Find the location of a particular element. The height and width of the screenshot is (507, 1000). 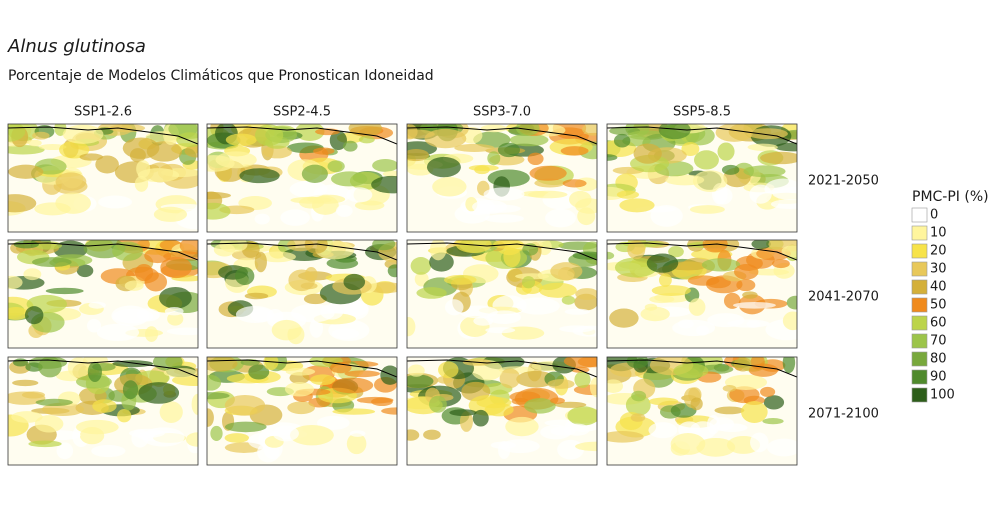

row-label: 2071-2100 is located at coordinates (843, 414).